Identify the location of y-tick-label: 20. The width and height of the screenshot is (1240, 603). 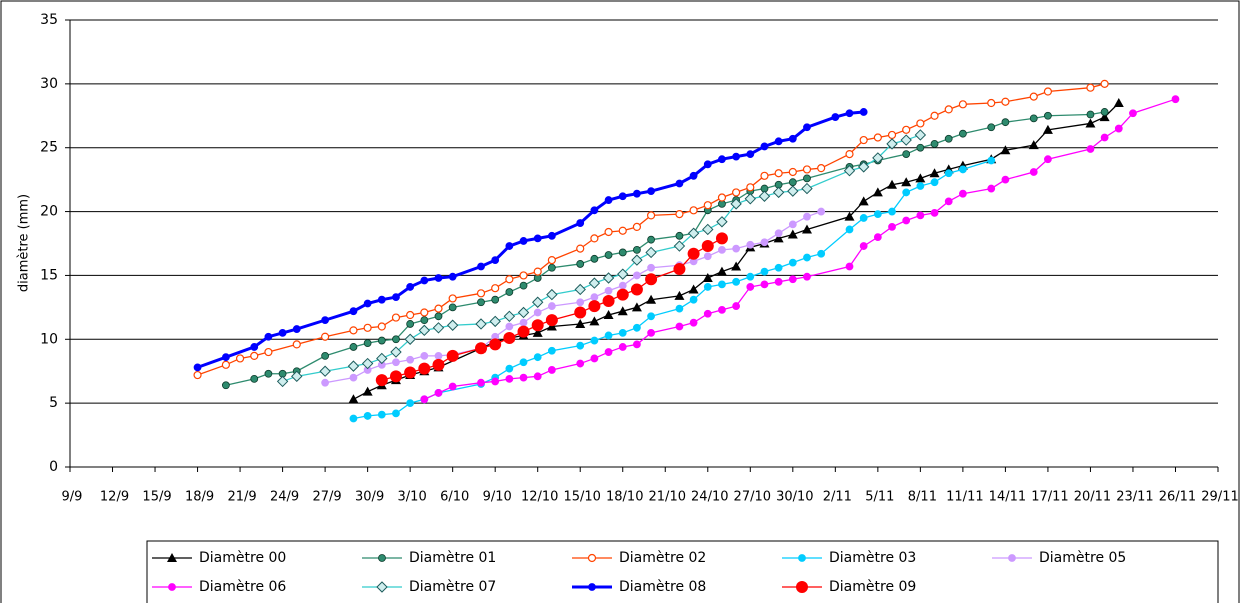
(49, 212).